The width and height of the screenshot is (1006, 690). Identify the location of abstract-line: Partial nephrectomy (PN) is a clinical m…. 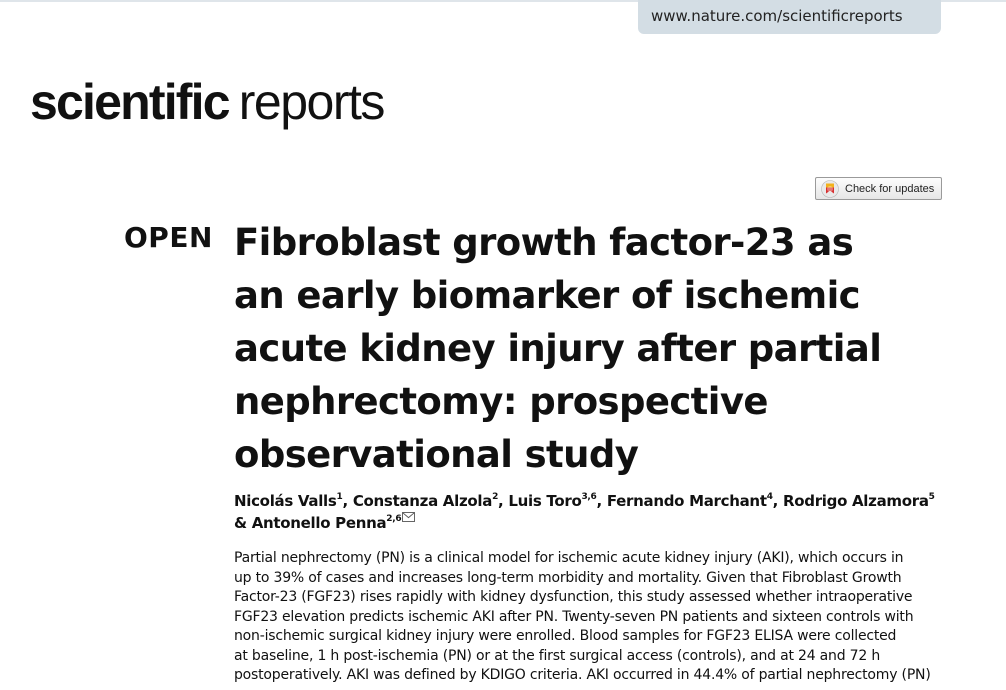
(569, 558).